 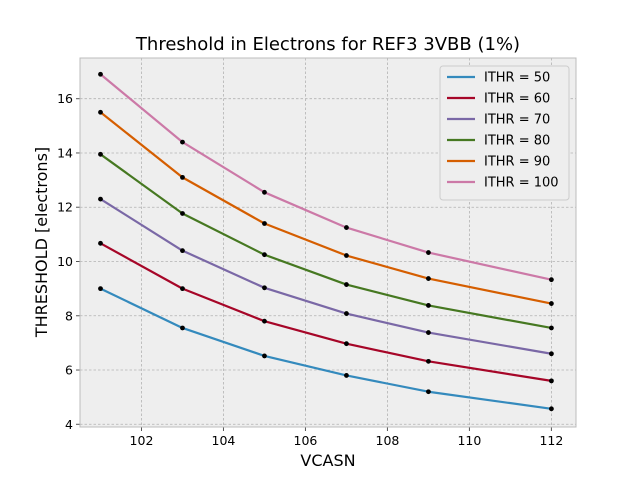 I want to click on y-tick-label: 4, so click(x=69, y=424).